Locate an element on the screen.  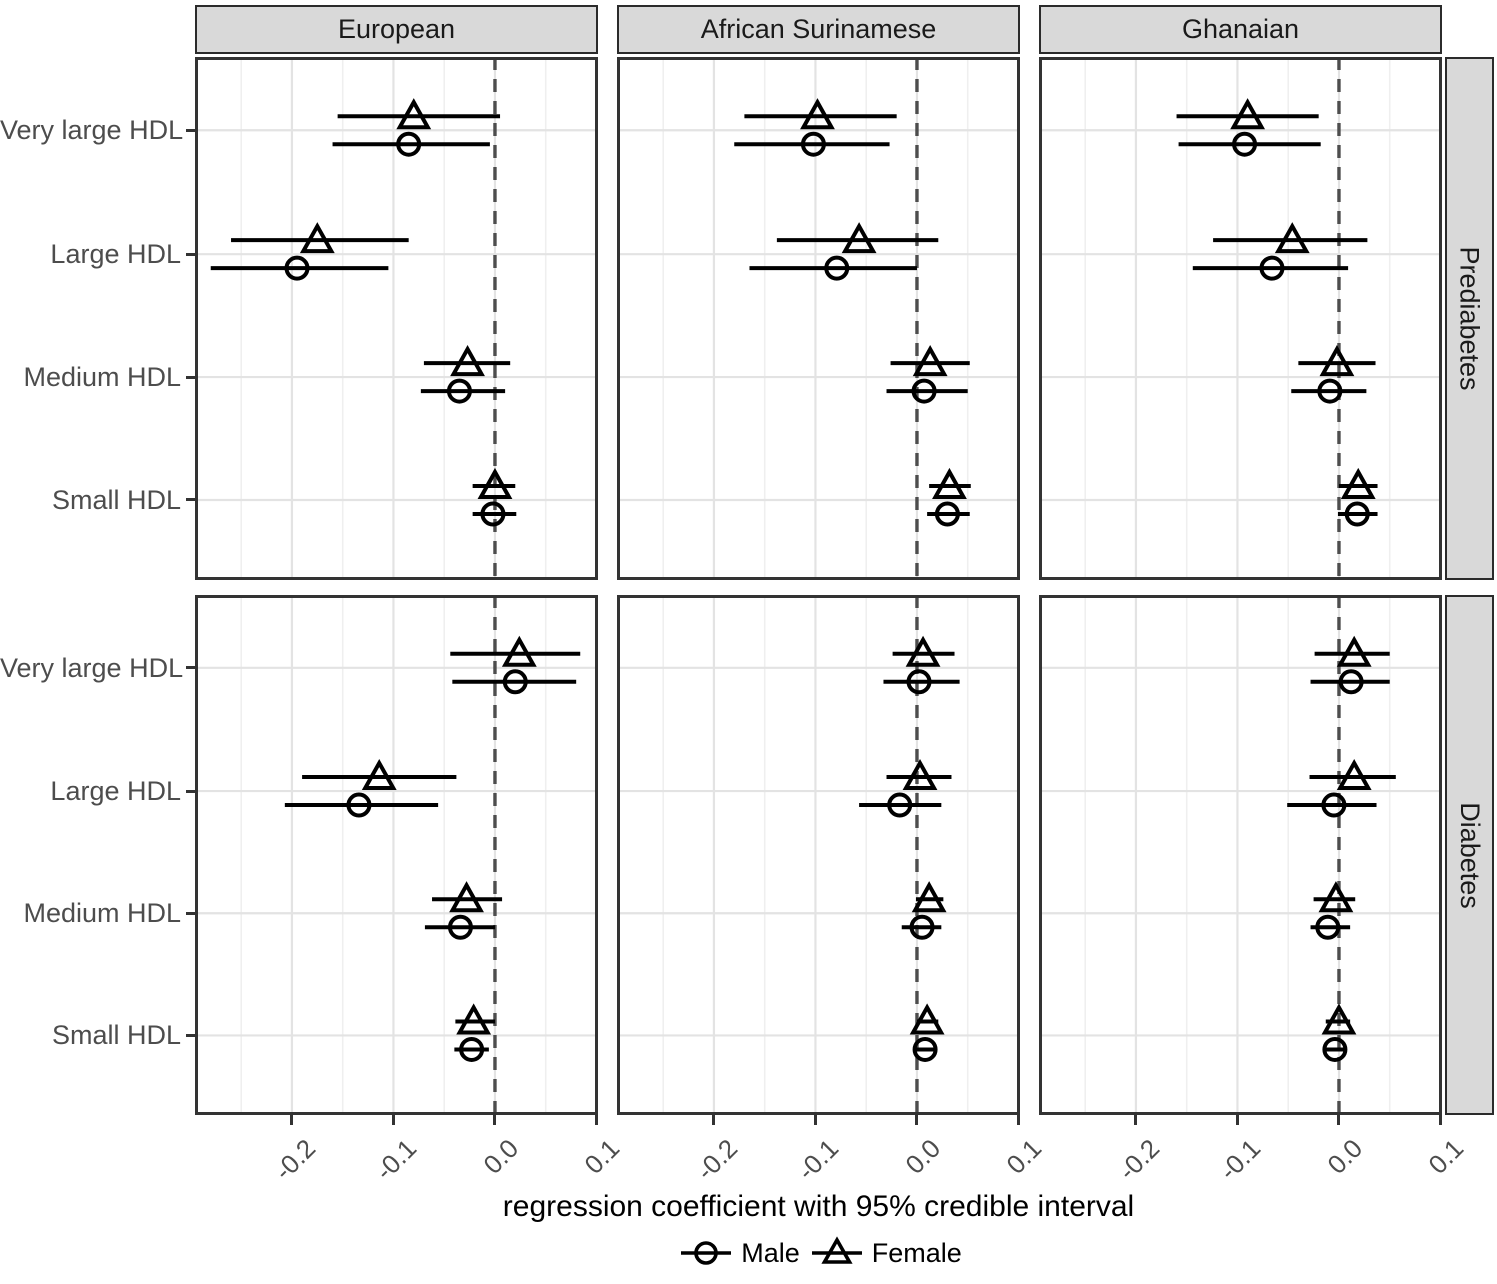
facet-strip-african-surinamese: African Surinamese is located at coordinates (818, 29).